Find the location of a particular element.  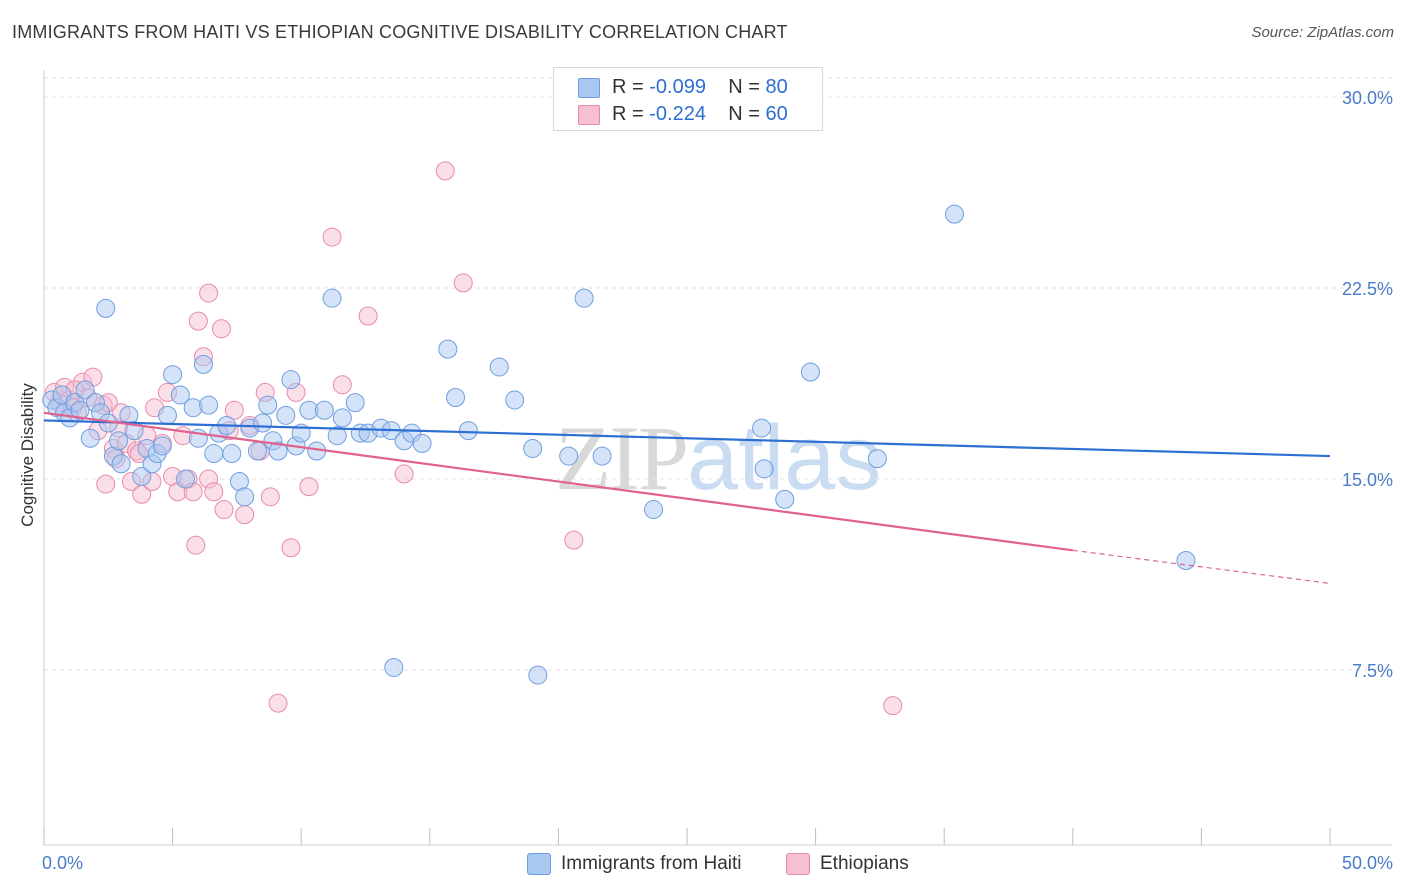

legend-haiti-label: Immigrants from Haiti is located at coordinates (651, 863).